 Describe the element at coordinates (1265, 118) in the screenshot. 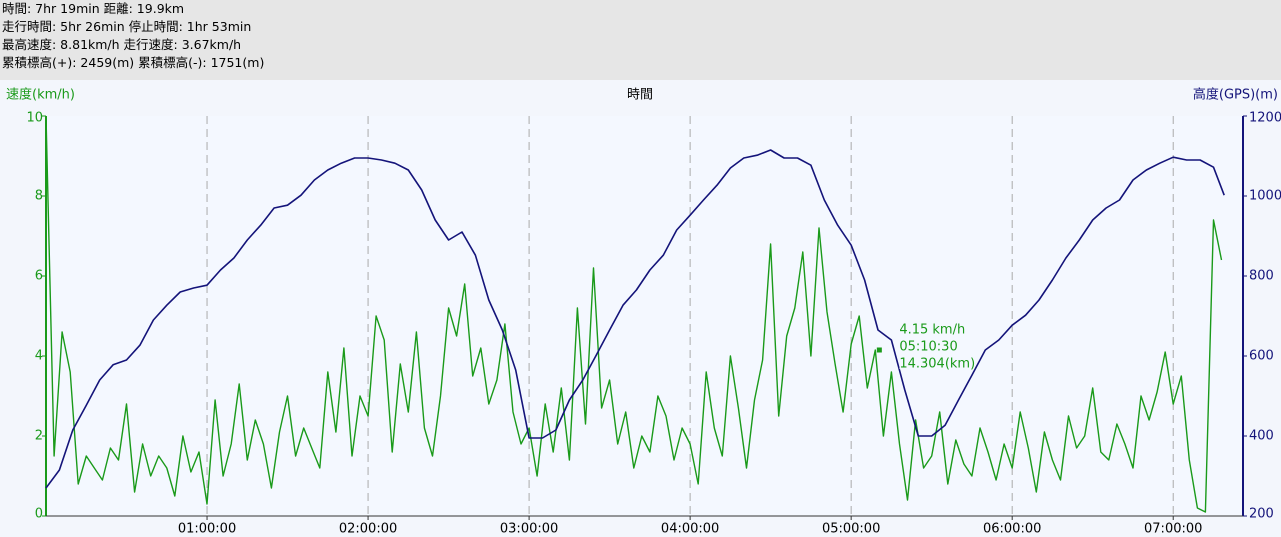

I see `y2-tick-label: 1200` at that location.